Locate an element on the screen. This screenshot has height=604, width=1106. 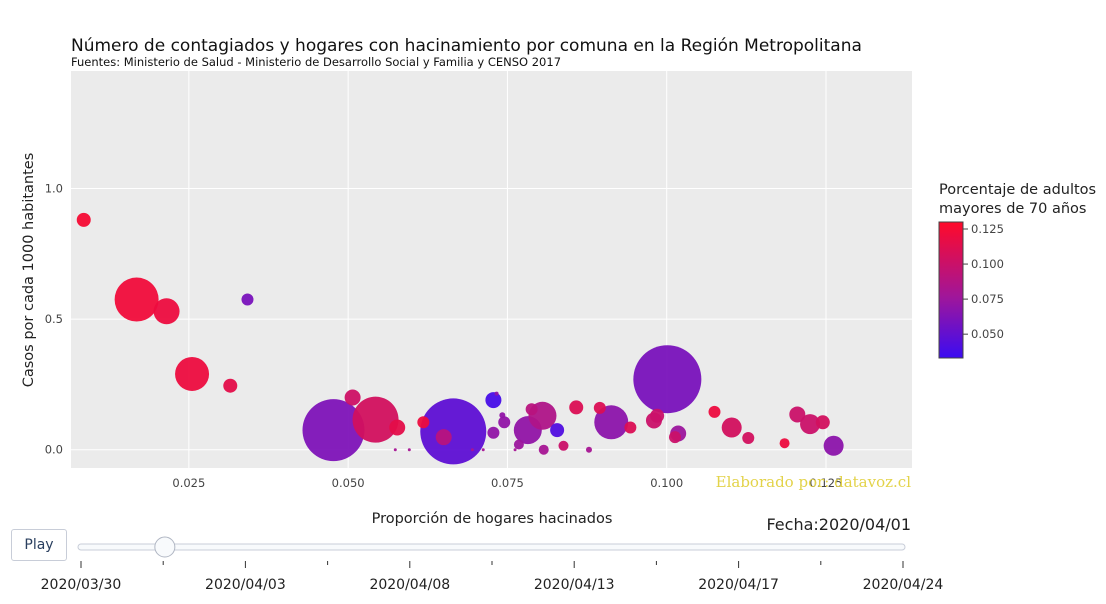
slider-label: 2020/04/24 is located at coordinates (903, 585).